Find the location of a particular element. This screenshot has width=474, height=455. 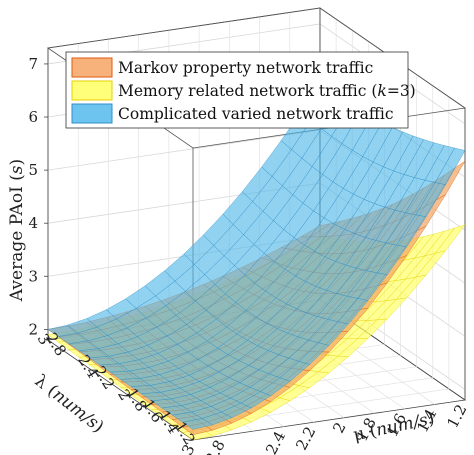

z-tick-label: 6 is located at coordinates (33, 117).